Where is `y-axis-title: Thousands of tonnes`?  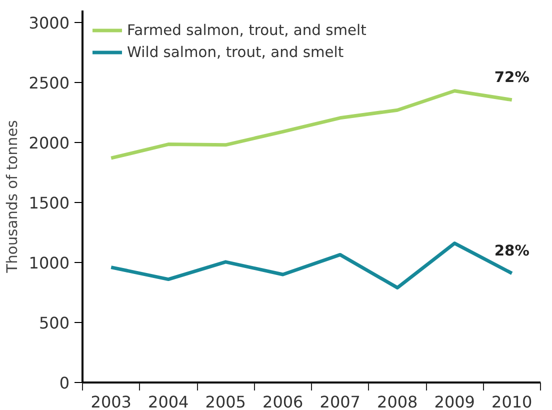
y-axis-title: Thousands of tonnes is located at coordinates (12, 197).